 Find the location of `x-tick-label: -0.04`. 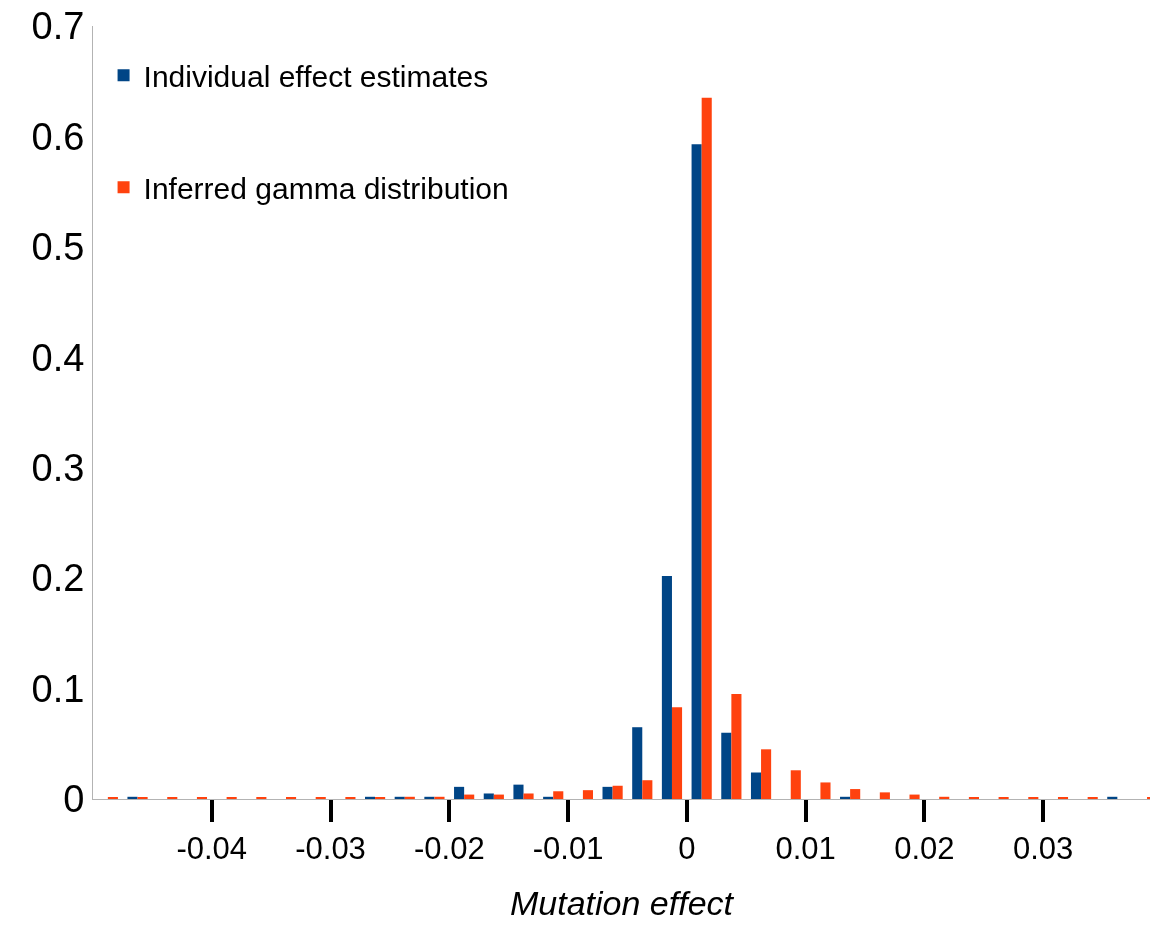

x-tick-label: -0.04 is located at coordinates (212, 849).